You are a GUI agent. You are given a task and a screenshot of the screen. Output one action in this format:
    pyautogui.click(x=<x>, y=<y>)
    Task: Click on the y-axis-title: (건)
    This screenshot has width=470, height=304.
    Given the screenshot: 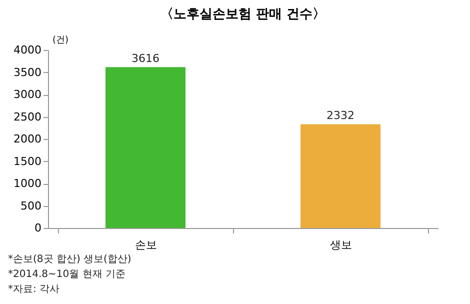 What is the action you would take?
    pyautogui.click(x=60, y=41)
    